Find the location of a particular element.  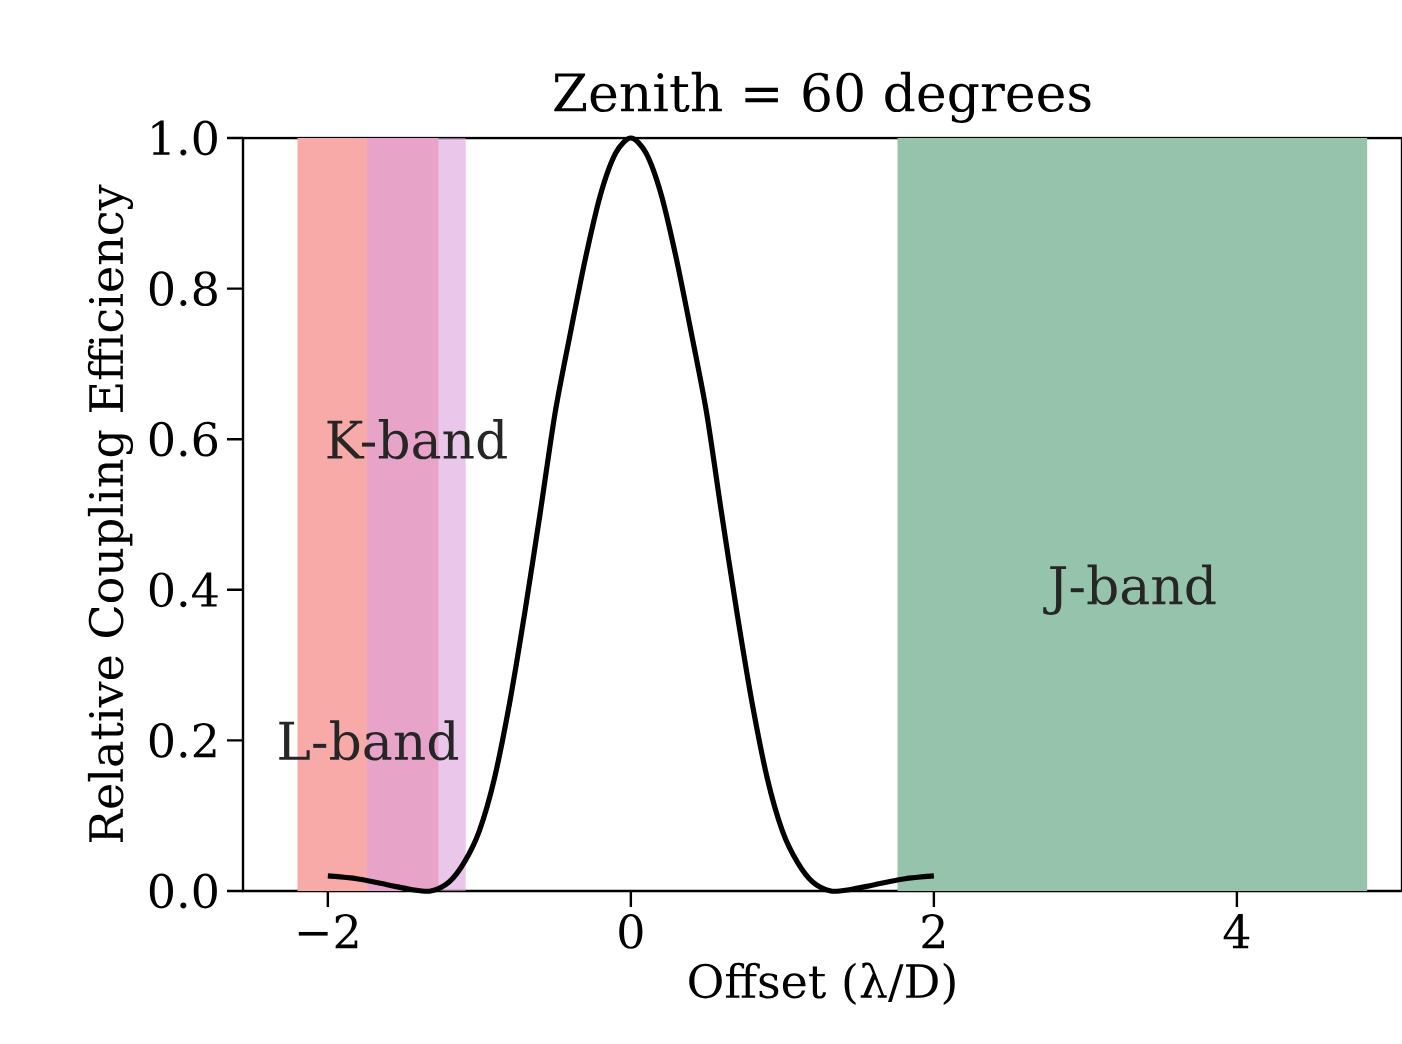

x-tick-label: 2 is located at coordinates (933, 931).